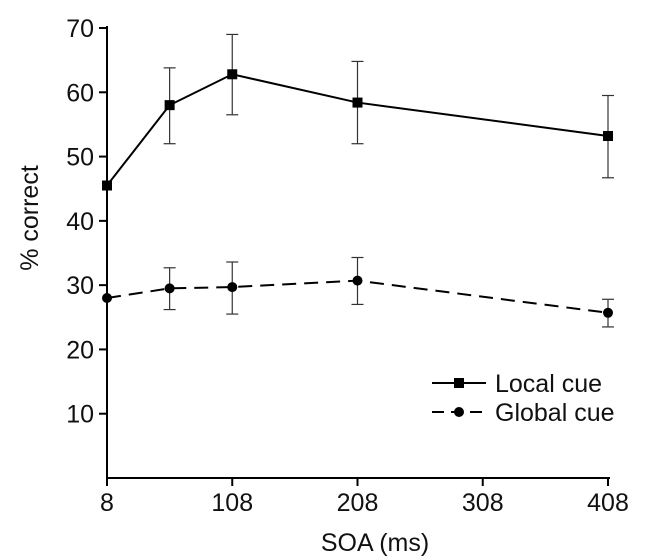 The image size is (656, 558). What do you see at coordinates (80, 29) in the screenshot?
I see `y-tick-label: 70` at bounding box center [80, 29].